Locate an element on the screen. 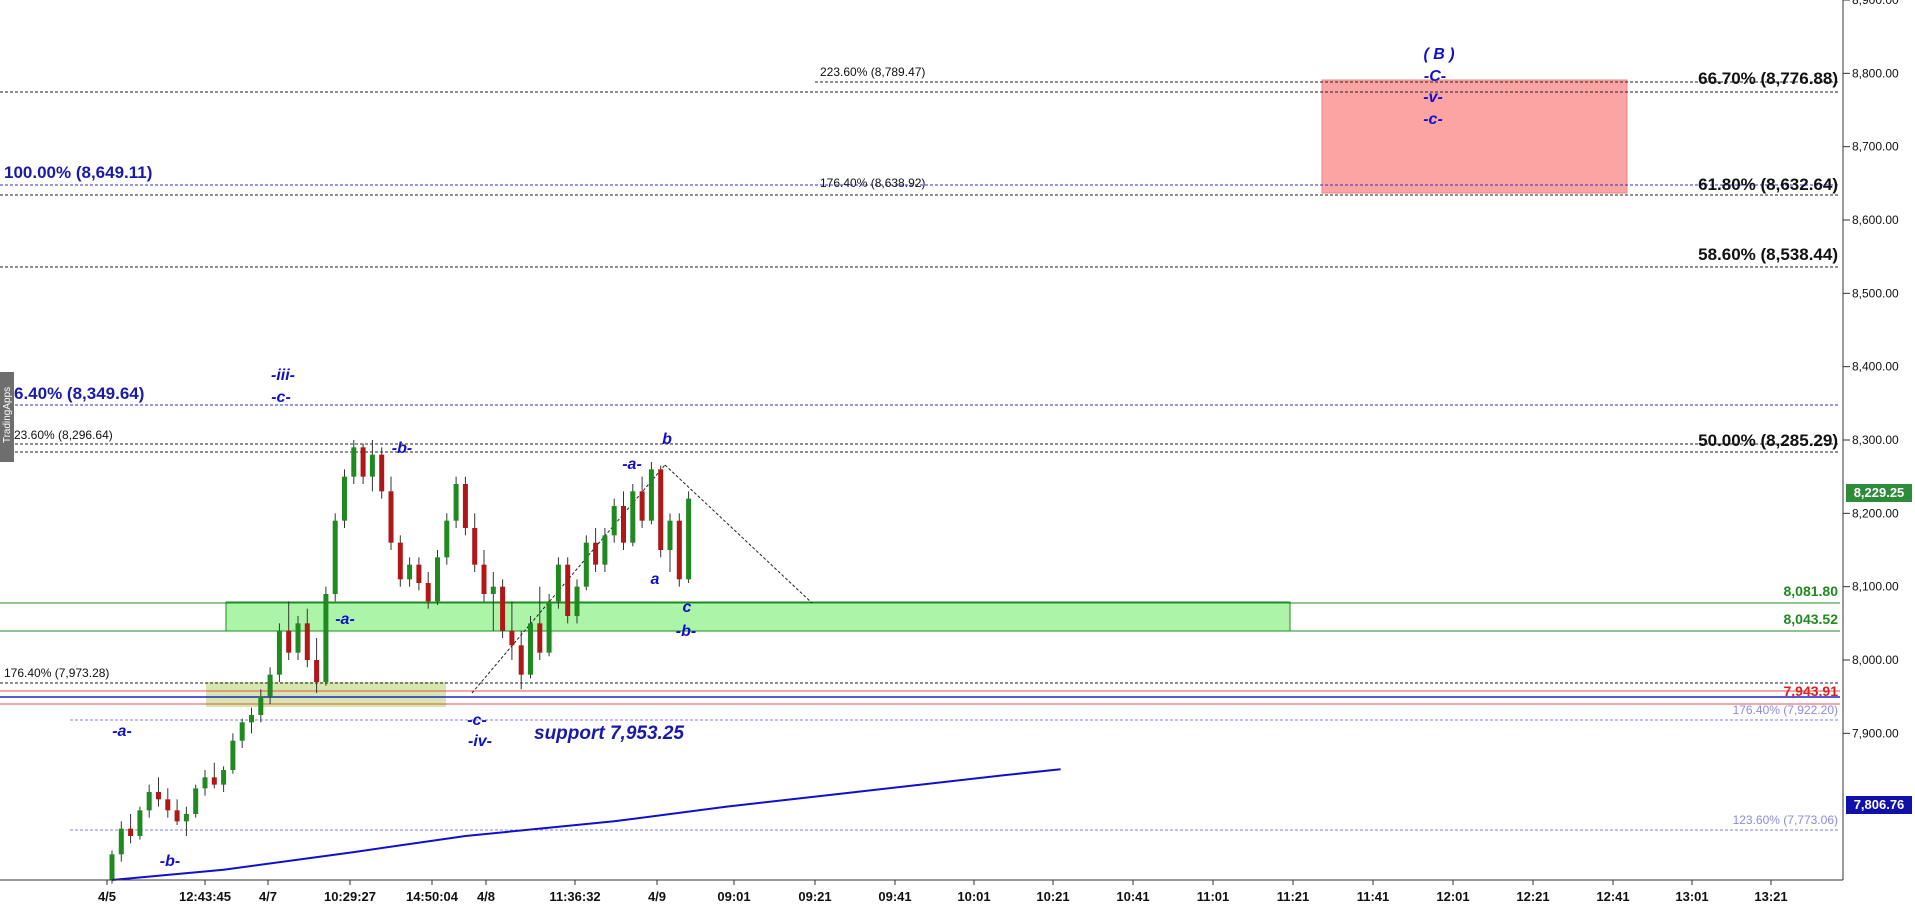  red-level-label: 7,943.91 is located at coordinates (1811, 691).